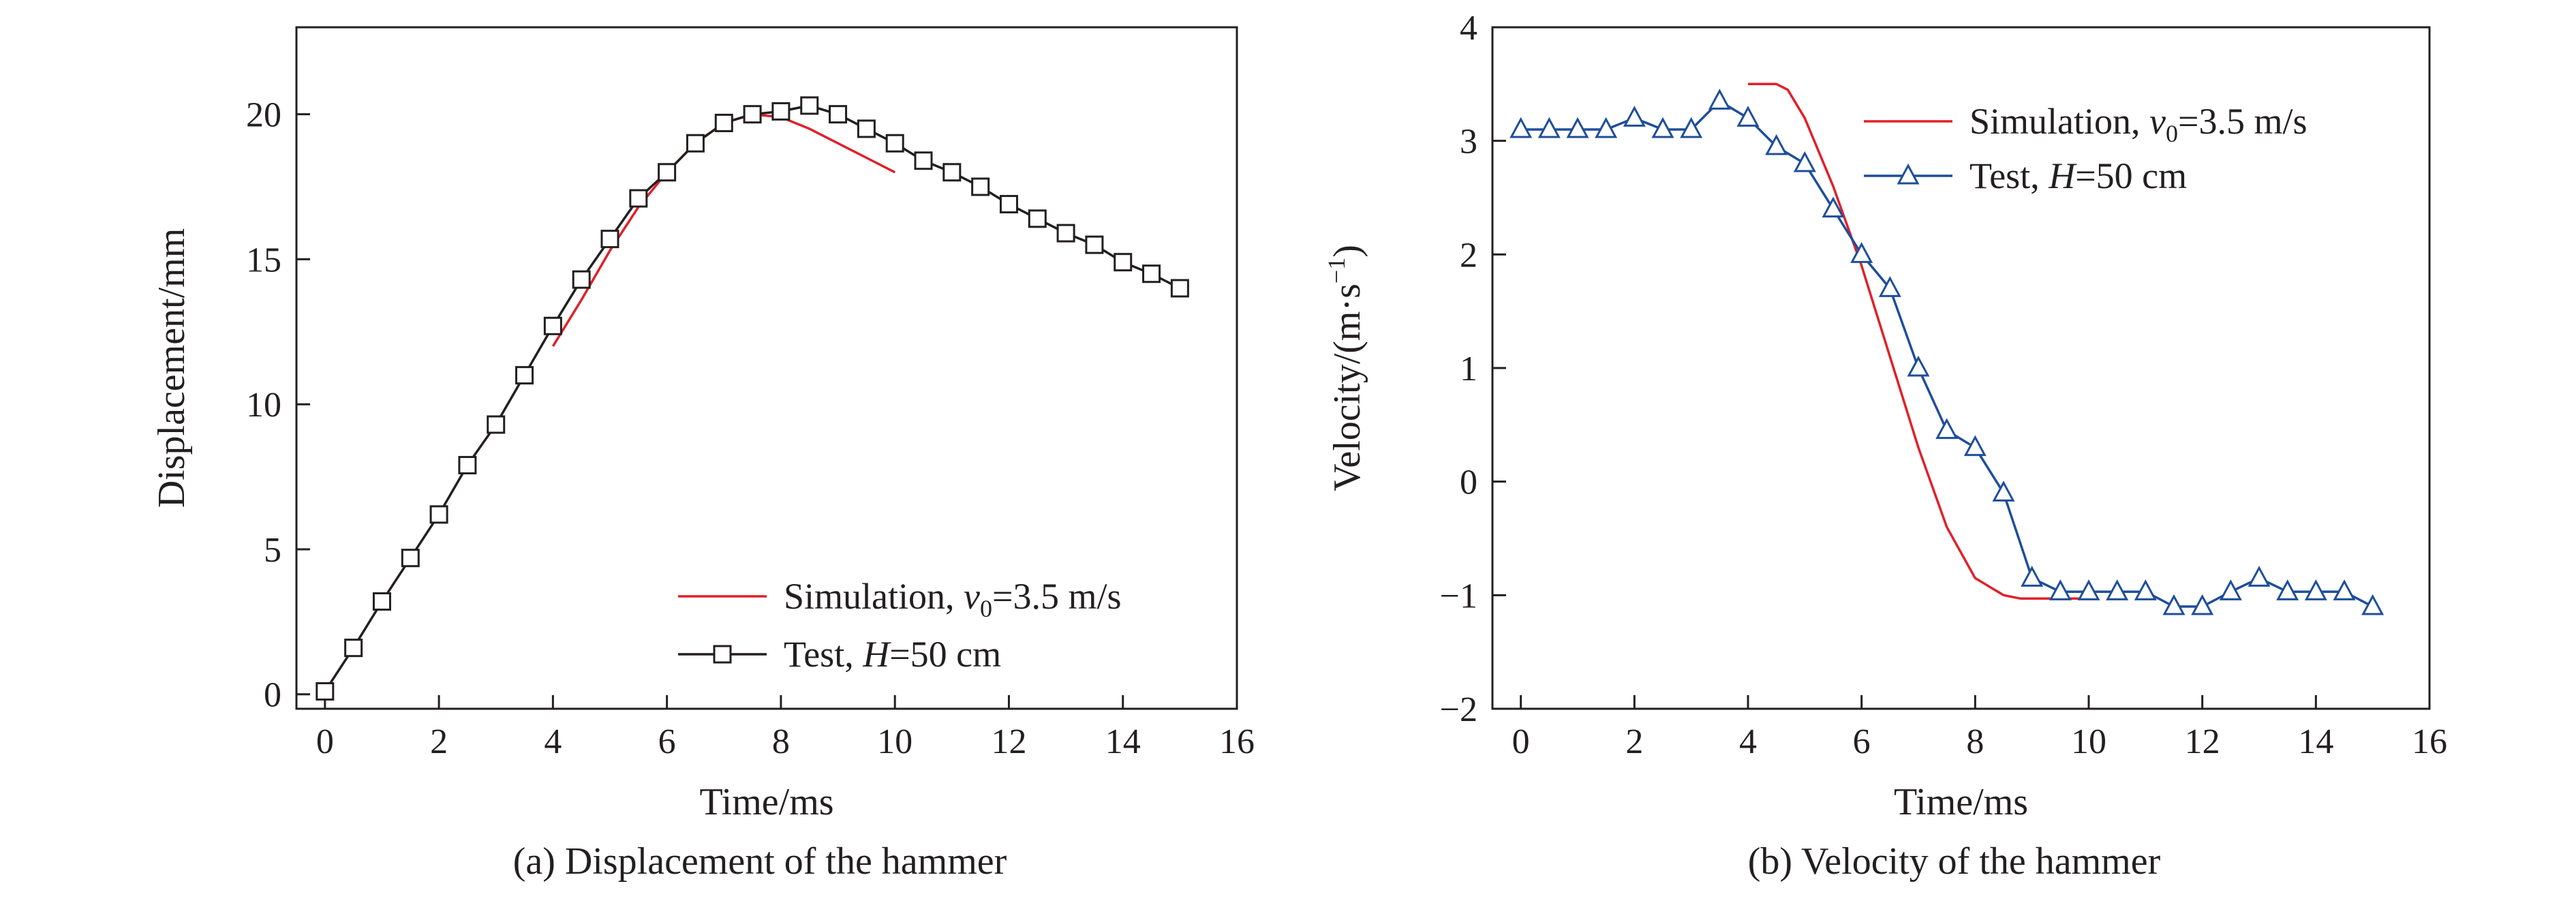 The width and height of the screenshot is (2576, 903). What do you see at coordinates (1908, 174) in the screenshot?
I see `legend-marker` at bounding box center [1908, 174].